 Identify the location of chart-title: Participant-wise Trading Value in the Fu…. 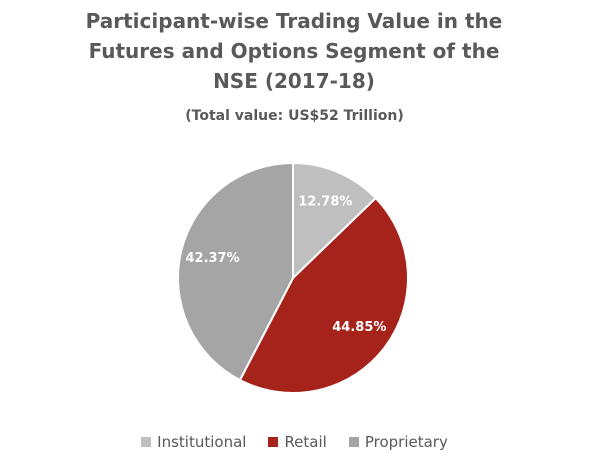
(294, 51).